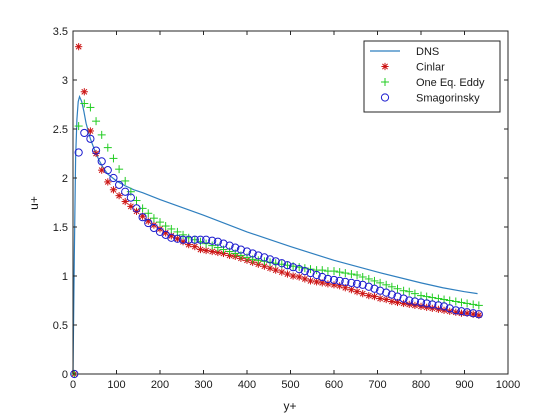 The image size is (560, 420). Describe the element at coordinates (65, 375) in the screenshot. I see `y-tick-label: 0` at that location.